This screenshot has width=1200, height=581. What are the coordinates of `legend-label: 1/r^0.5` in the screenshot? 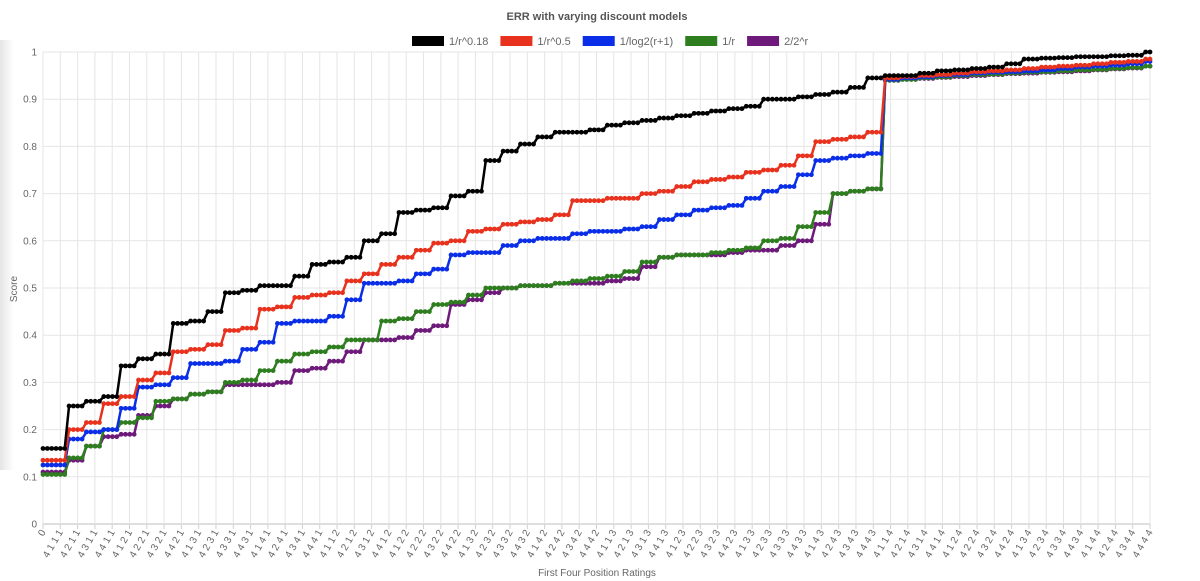 It's located at (553, 42).